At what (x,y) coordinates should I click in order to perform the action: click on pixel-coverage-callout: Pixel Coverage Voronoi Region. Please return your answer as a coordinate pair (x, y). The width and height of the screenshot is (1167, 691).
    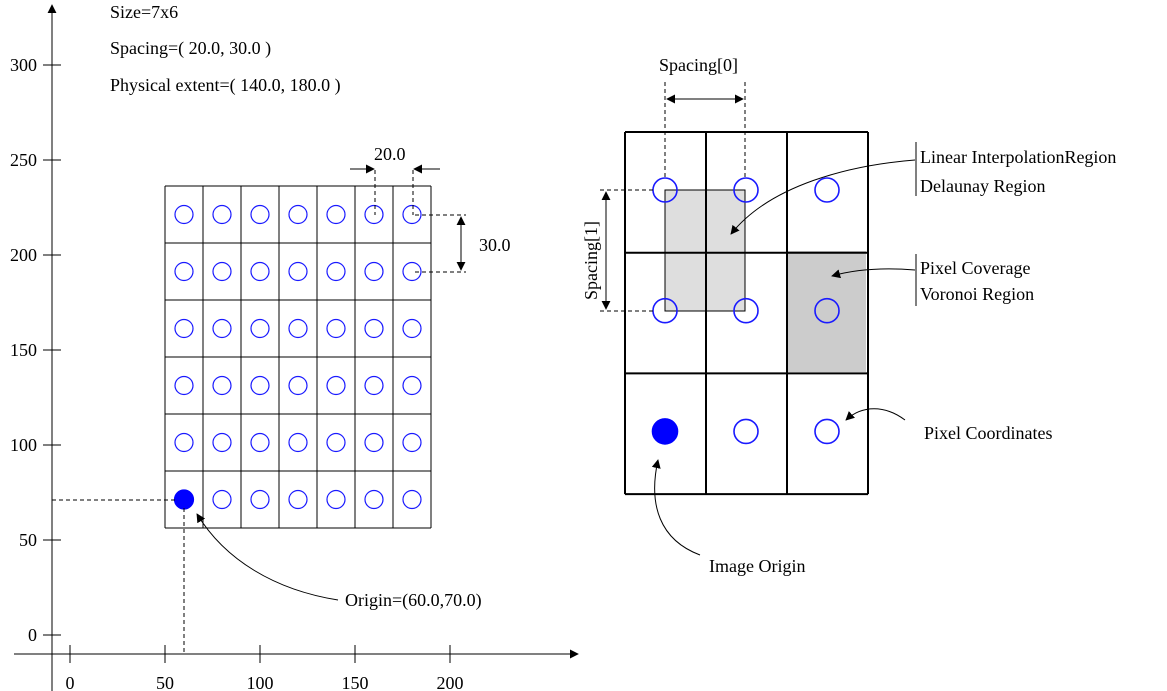
    Looking at the image, I should click on (932, 280).